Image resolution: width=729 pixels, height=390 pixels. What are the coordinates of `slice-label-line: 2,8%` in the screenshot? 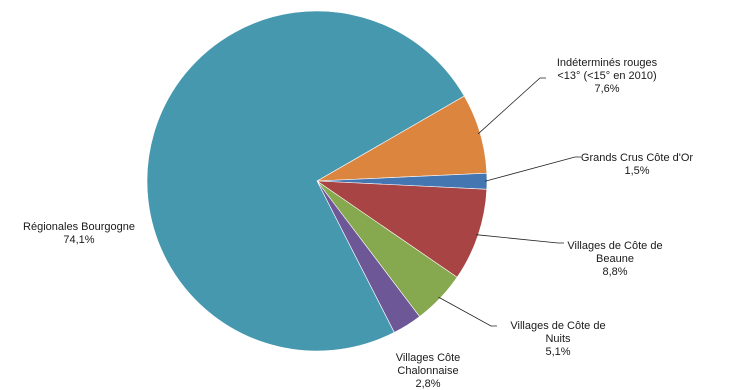 It's located at (427, 384).